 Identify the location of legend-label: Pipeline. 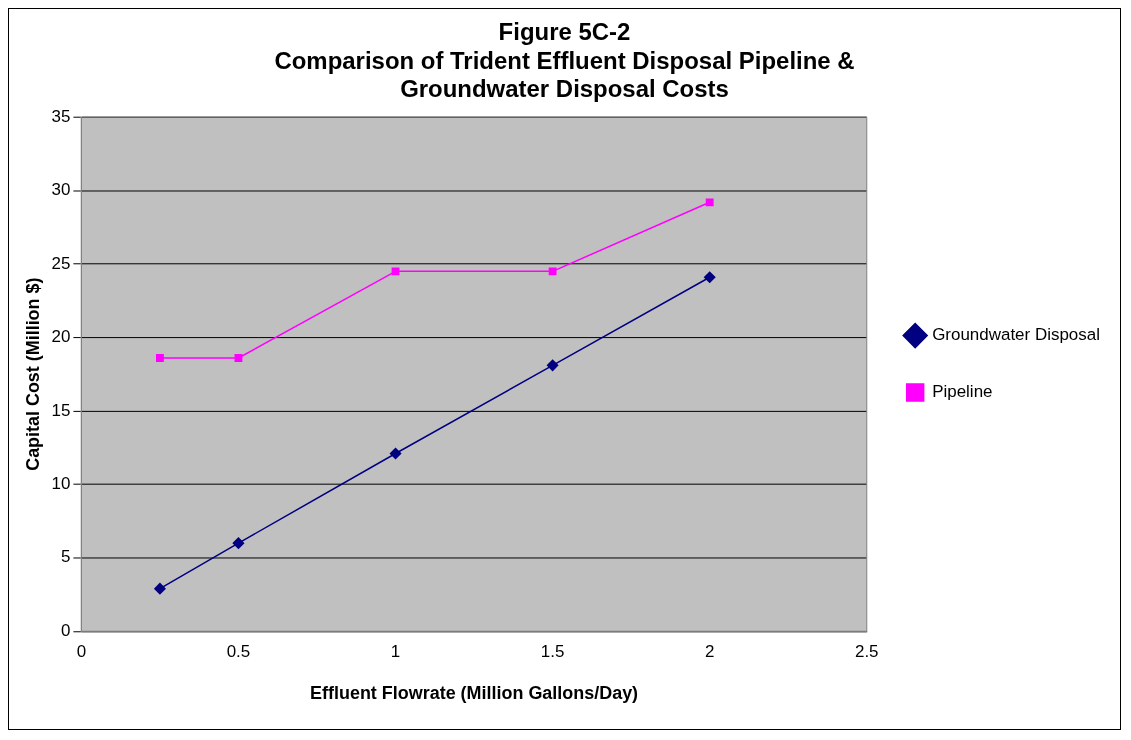
(962, 392).